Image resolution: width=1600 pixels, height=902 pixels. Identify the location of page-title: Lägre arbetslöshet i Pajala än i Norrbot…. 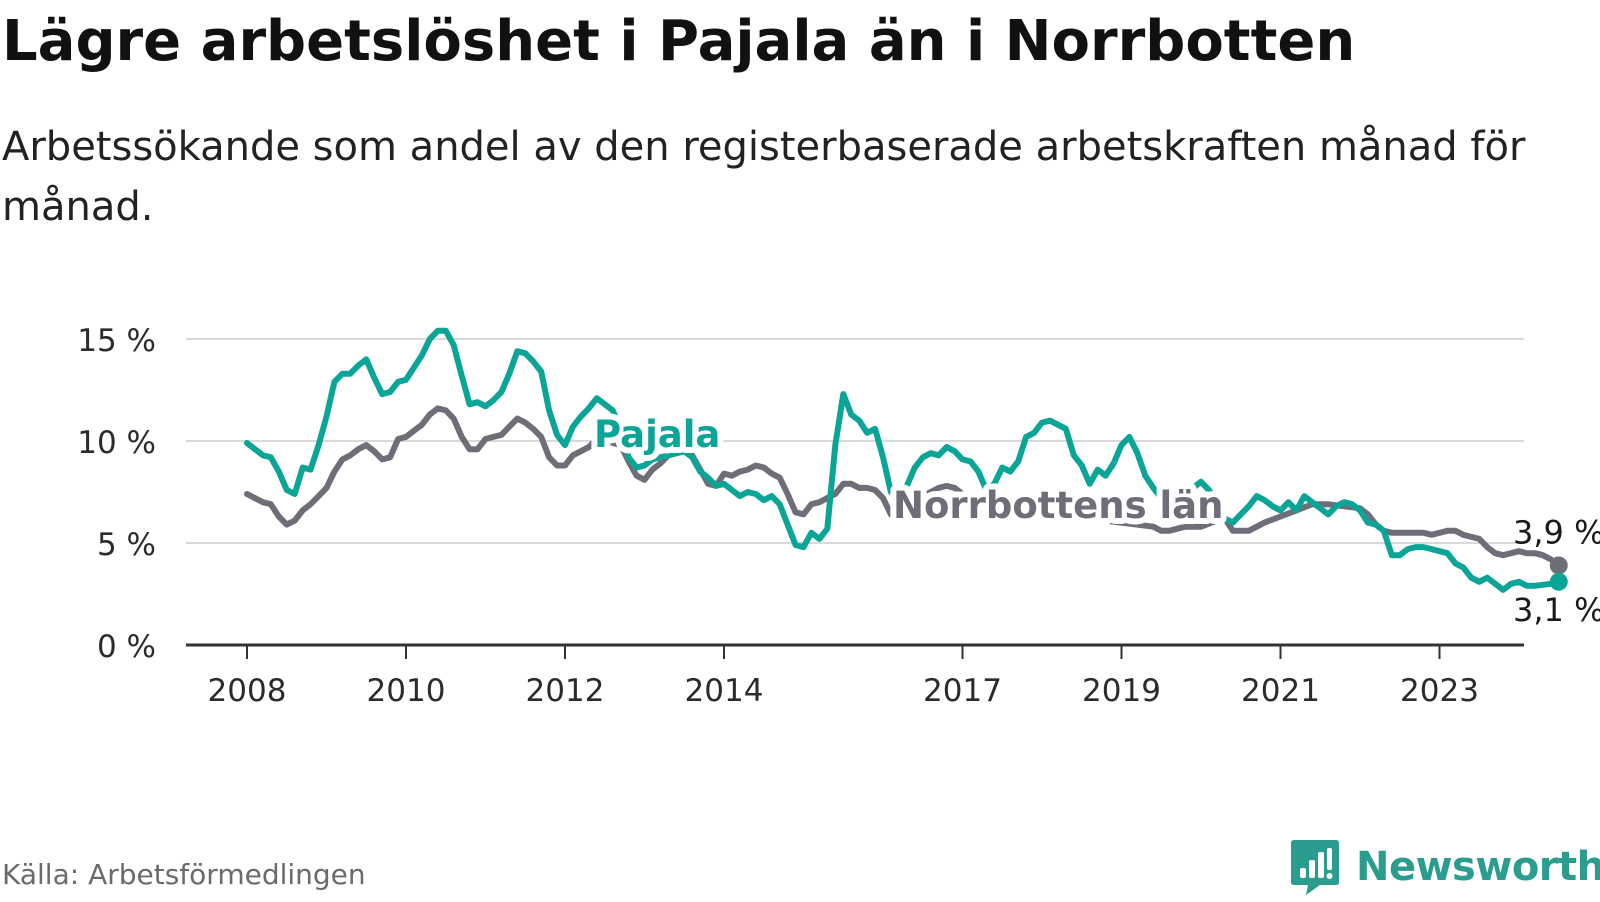
(679, 41).